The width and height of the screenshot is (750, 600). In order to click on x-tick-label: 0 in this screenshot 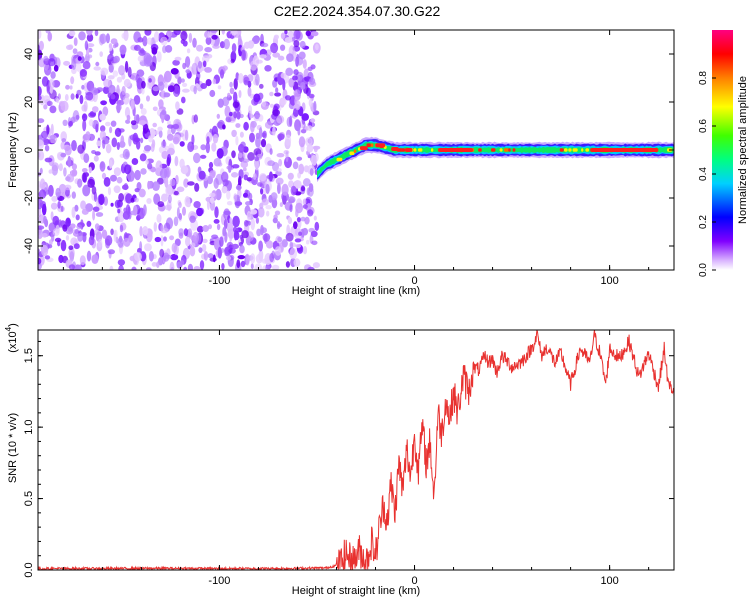, I will do `click(414, 281)`.